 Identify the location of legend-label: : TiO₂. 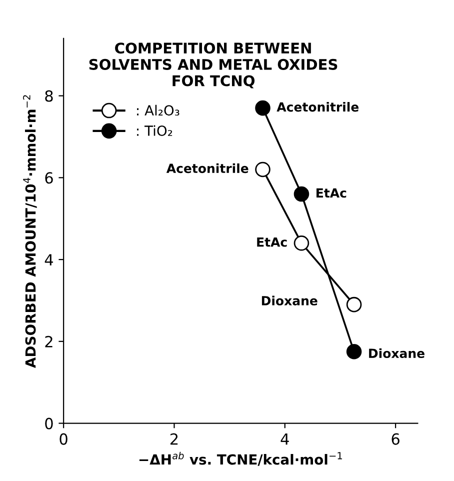
(154, 130).